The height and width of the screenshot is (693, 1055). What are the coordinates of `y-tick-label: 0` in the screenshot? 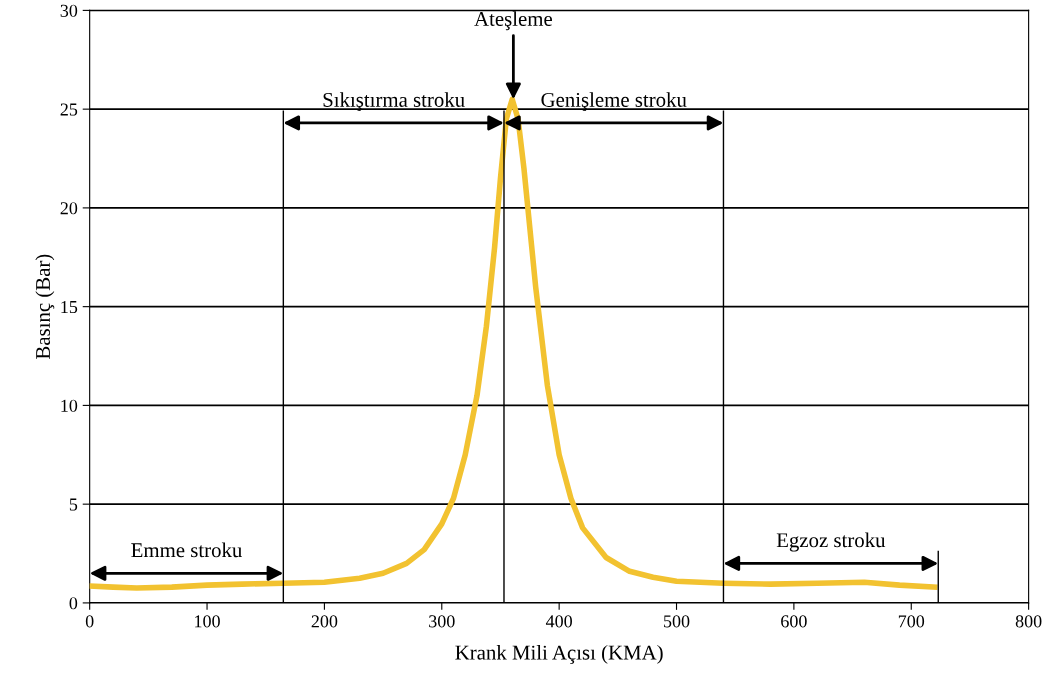 It's located at (73, 603).